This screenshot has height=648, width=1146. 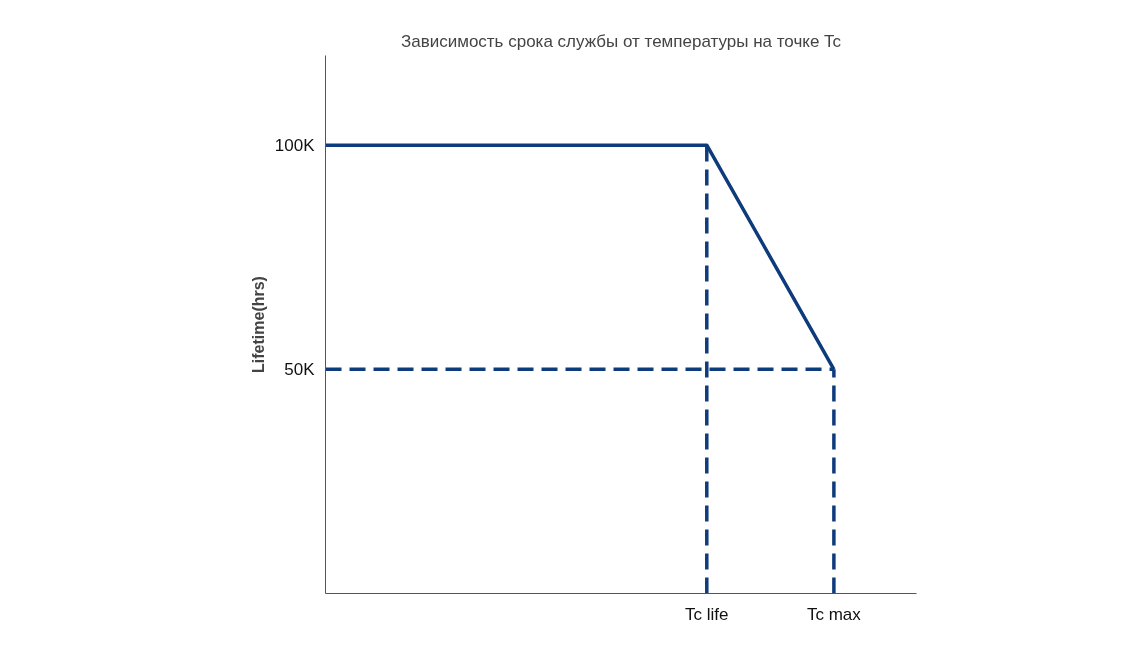 I want to click on y-tick-label: 50K, so click(x=300, y=369).